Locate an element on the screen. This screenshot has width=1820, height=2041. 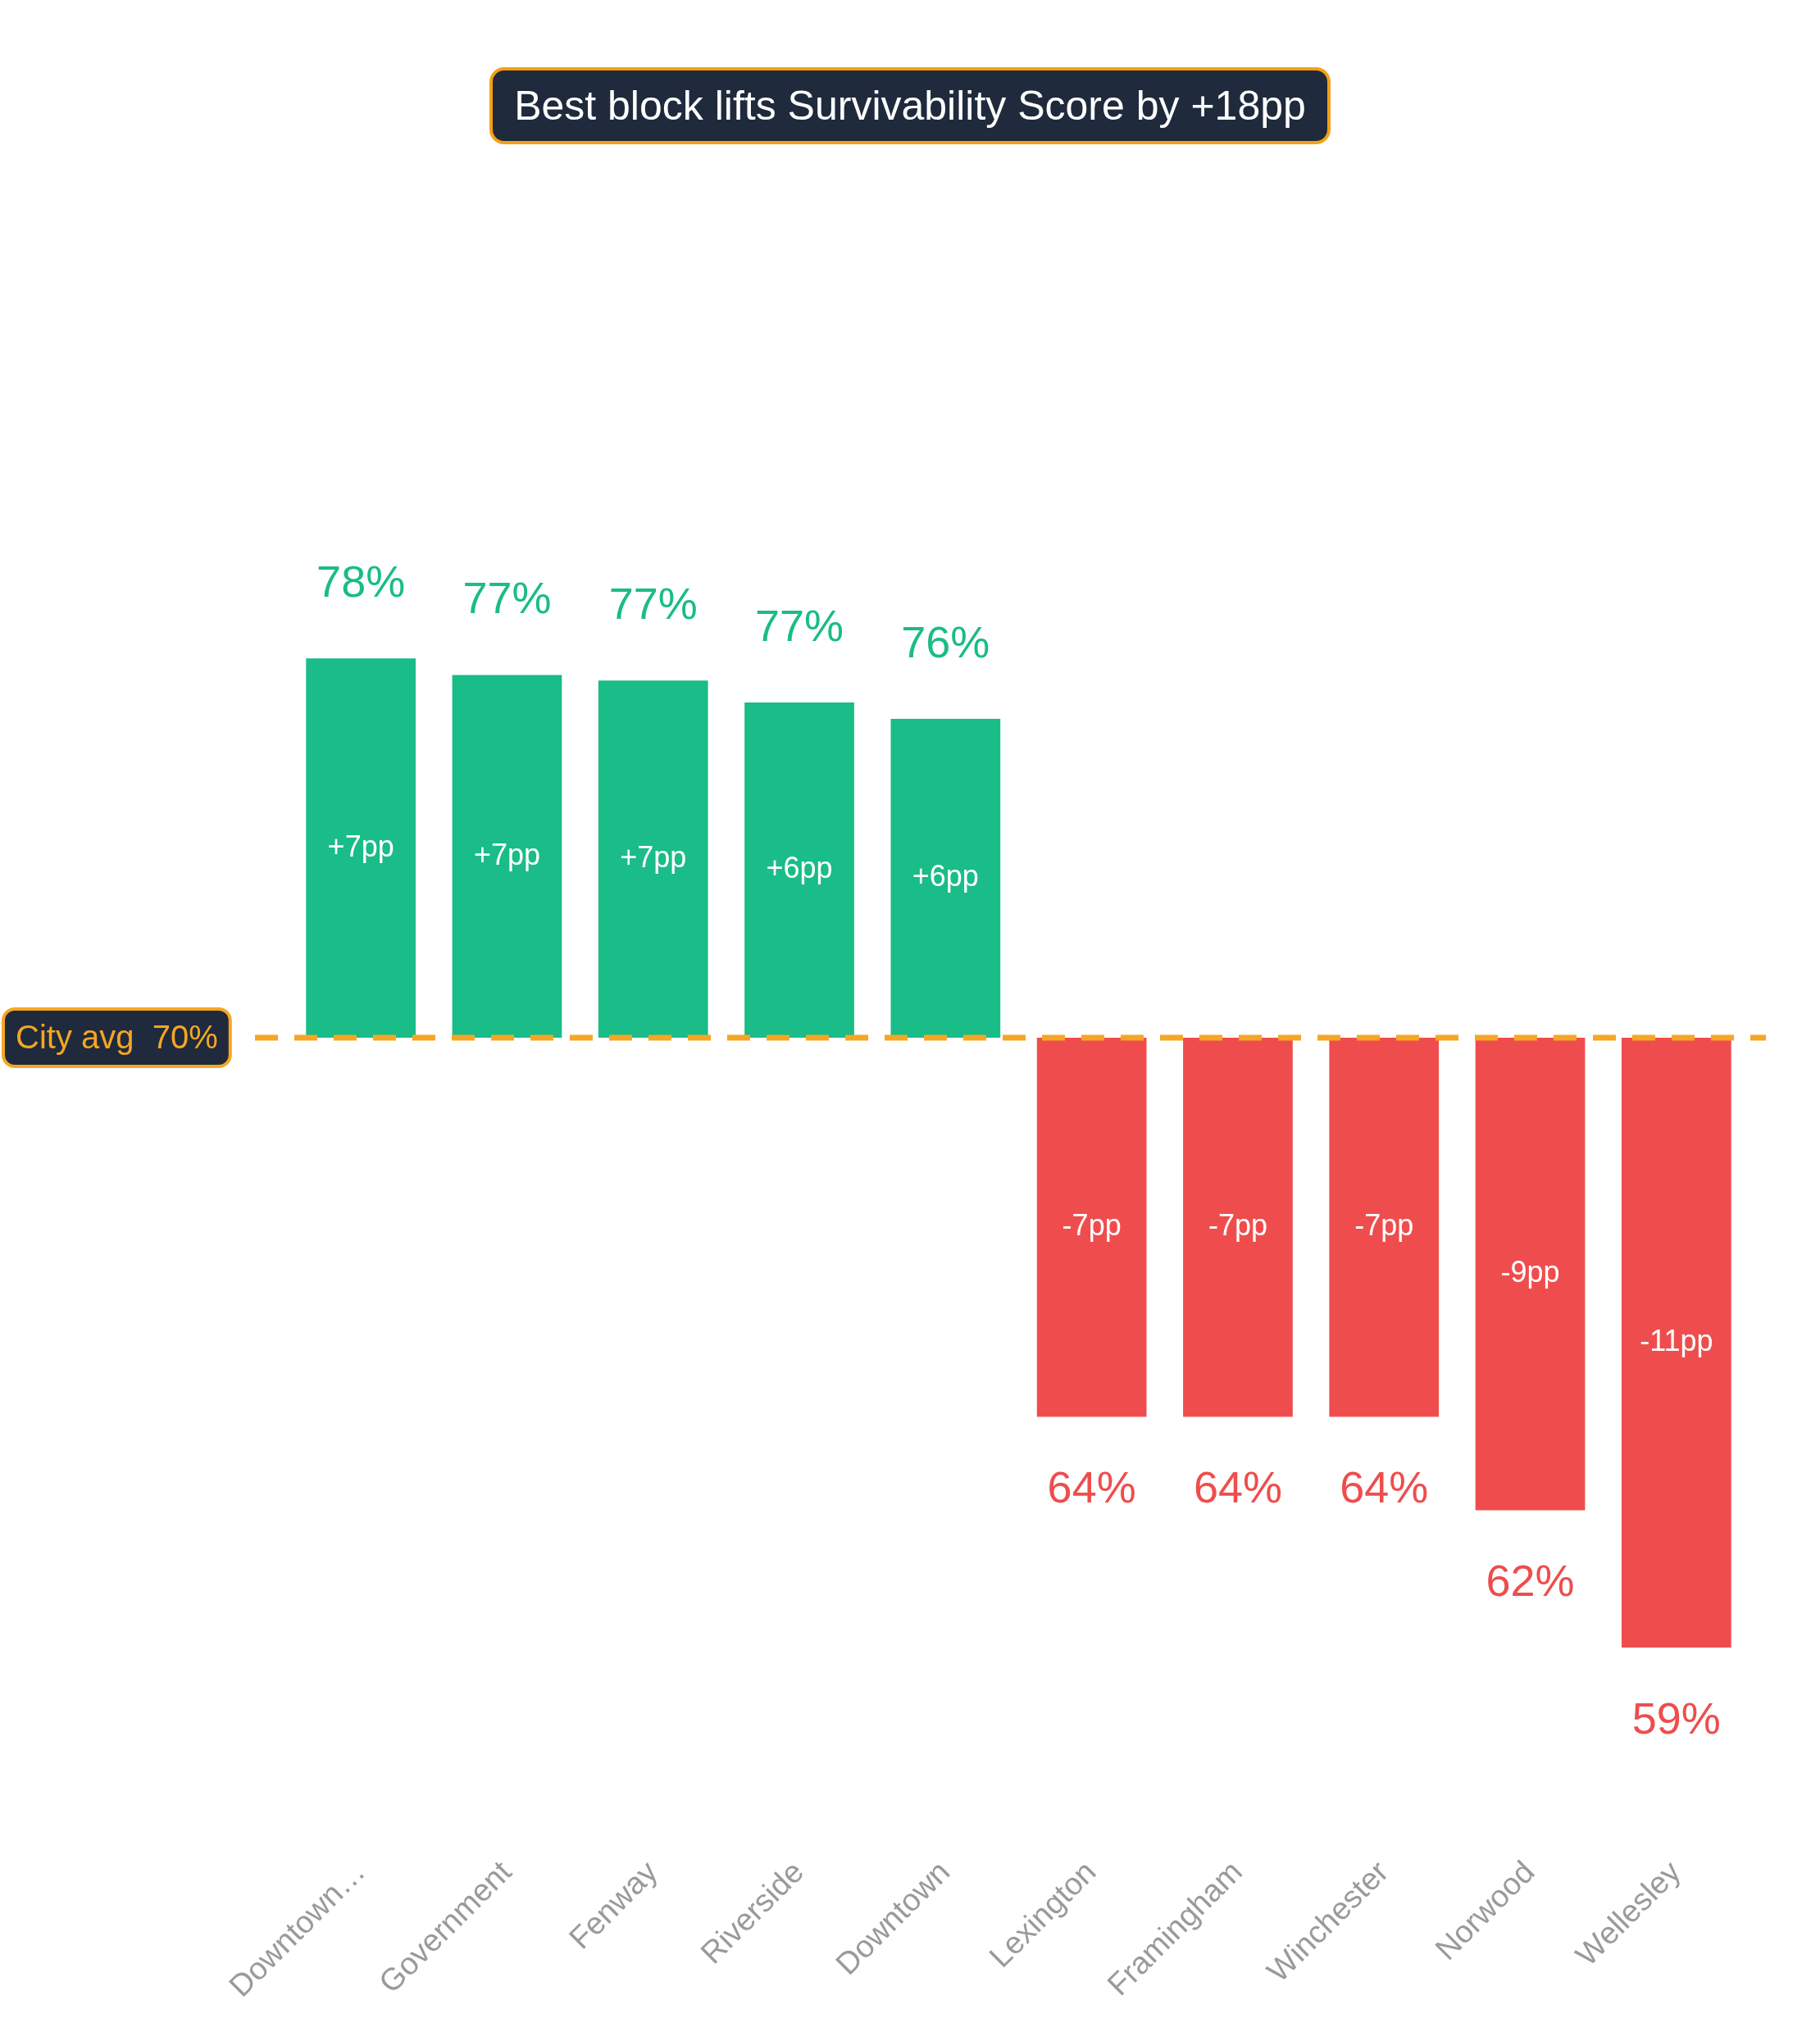
annotation: 62% is located at coordinates (1531, 1581).